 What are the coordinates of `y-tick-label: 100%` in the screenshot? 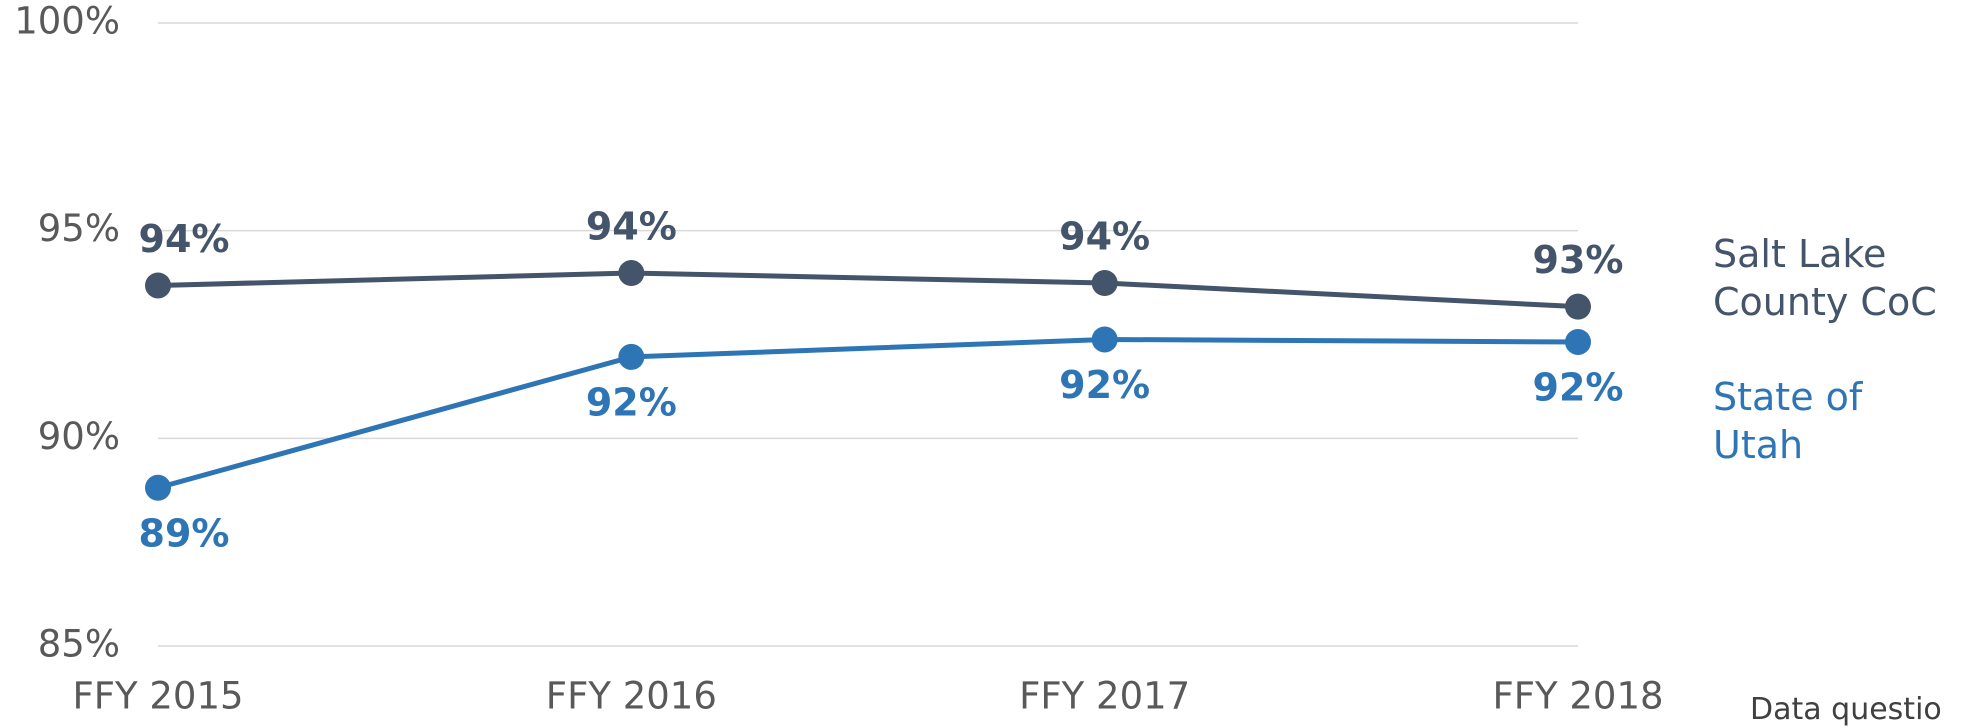 It's located at (67, 21).